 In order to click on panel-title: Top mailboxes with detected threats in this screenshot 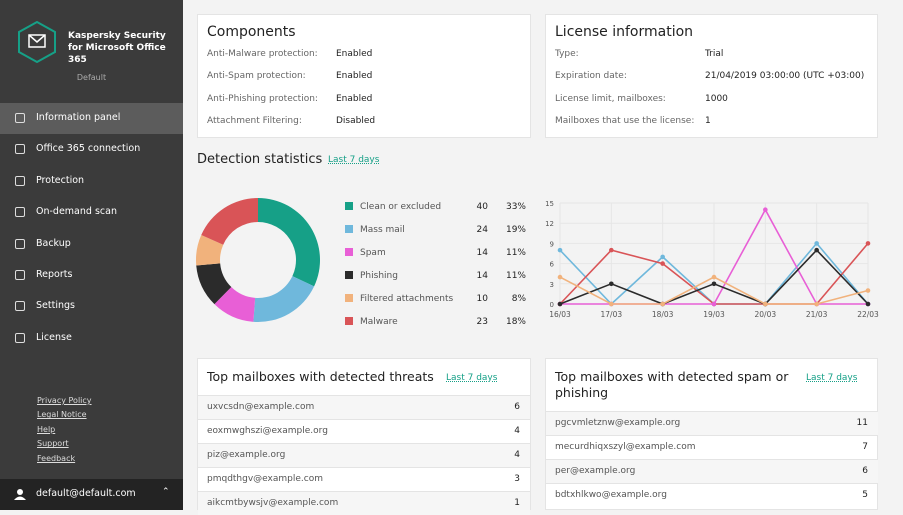, I will do `click(320, 376)`.